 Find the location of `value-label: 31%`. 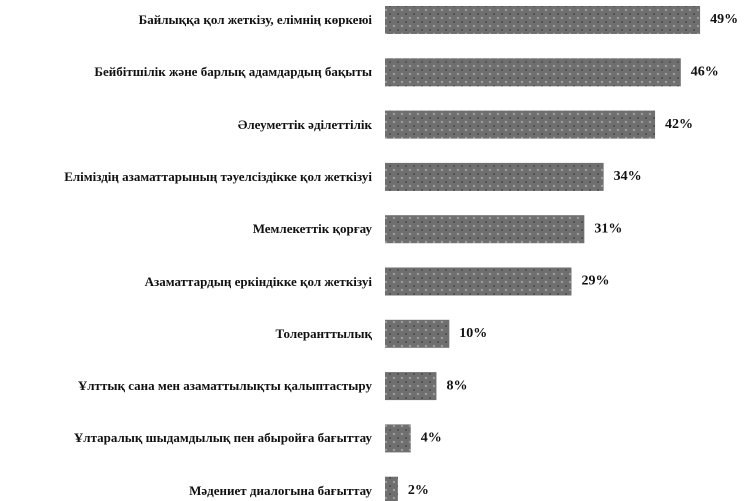

value-label: 31% is located at coordinates (608, 228).